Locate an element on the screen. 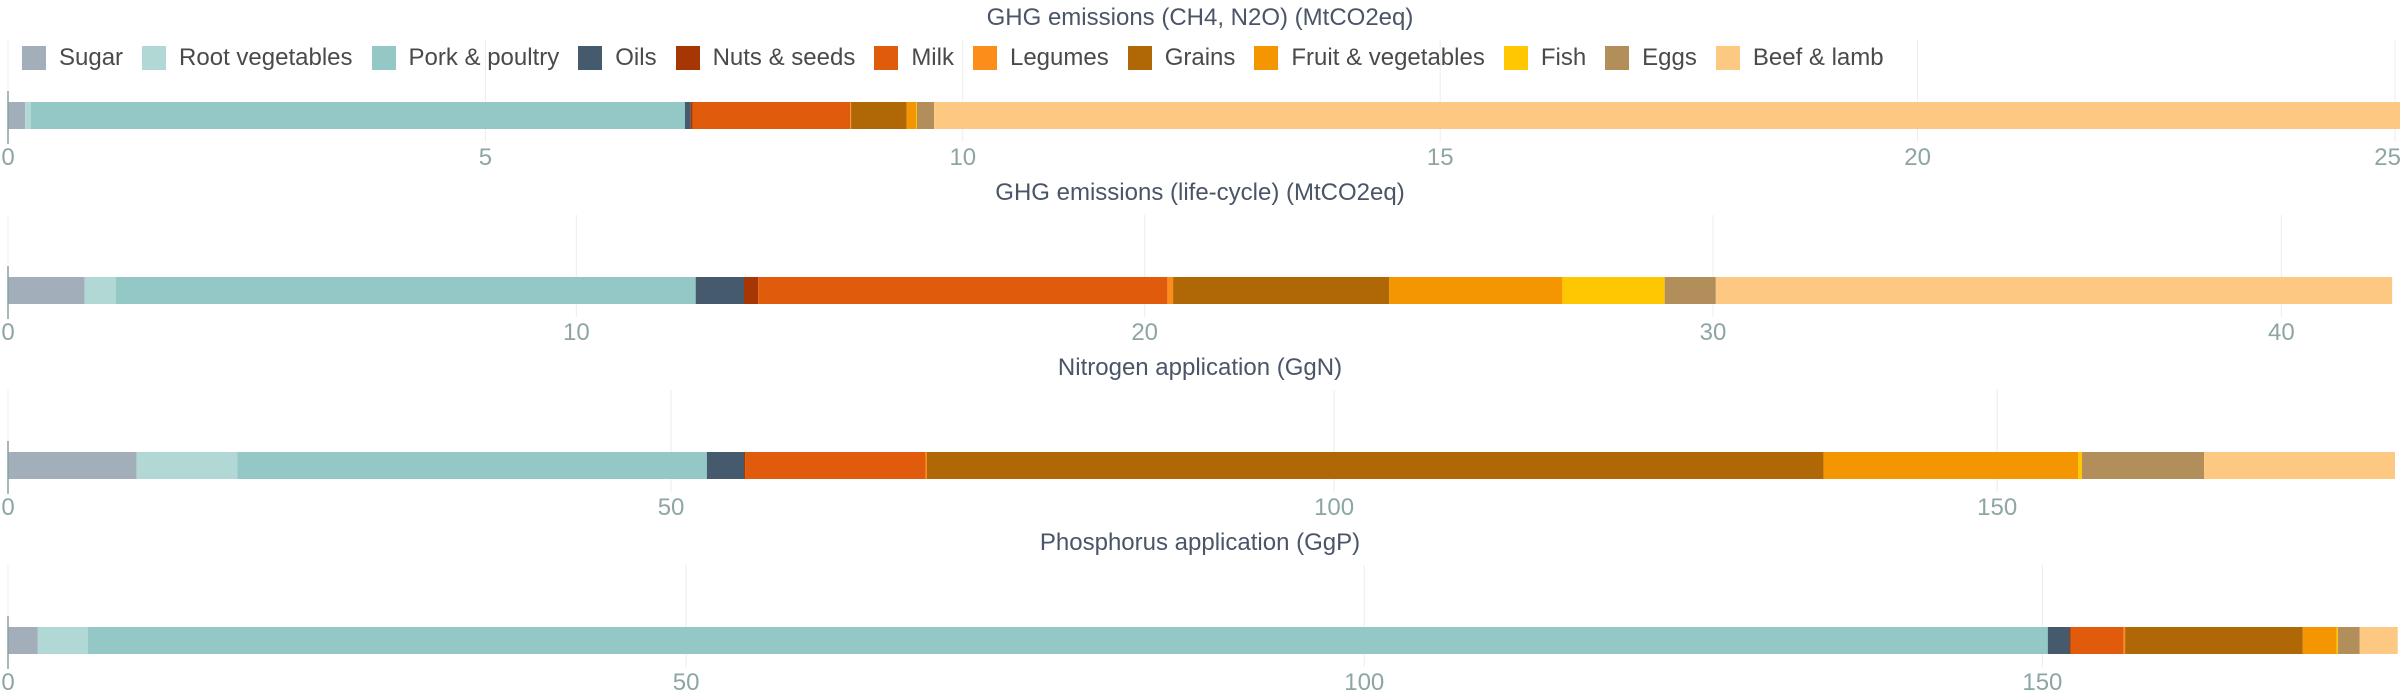  legend-item: Legumes is located at coordinates (1040, 58).